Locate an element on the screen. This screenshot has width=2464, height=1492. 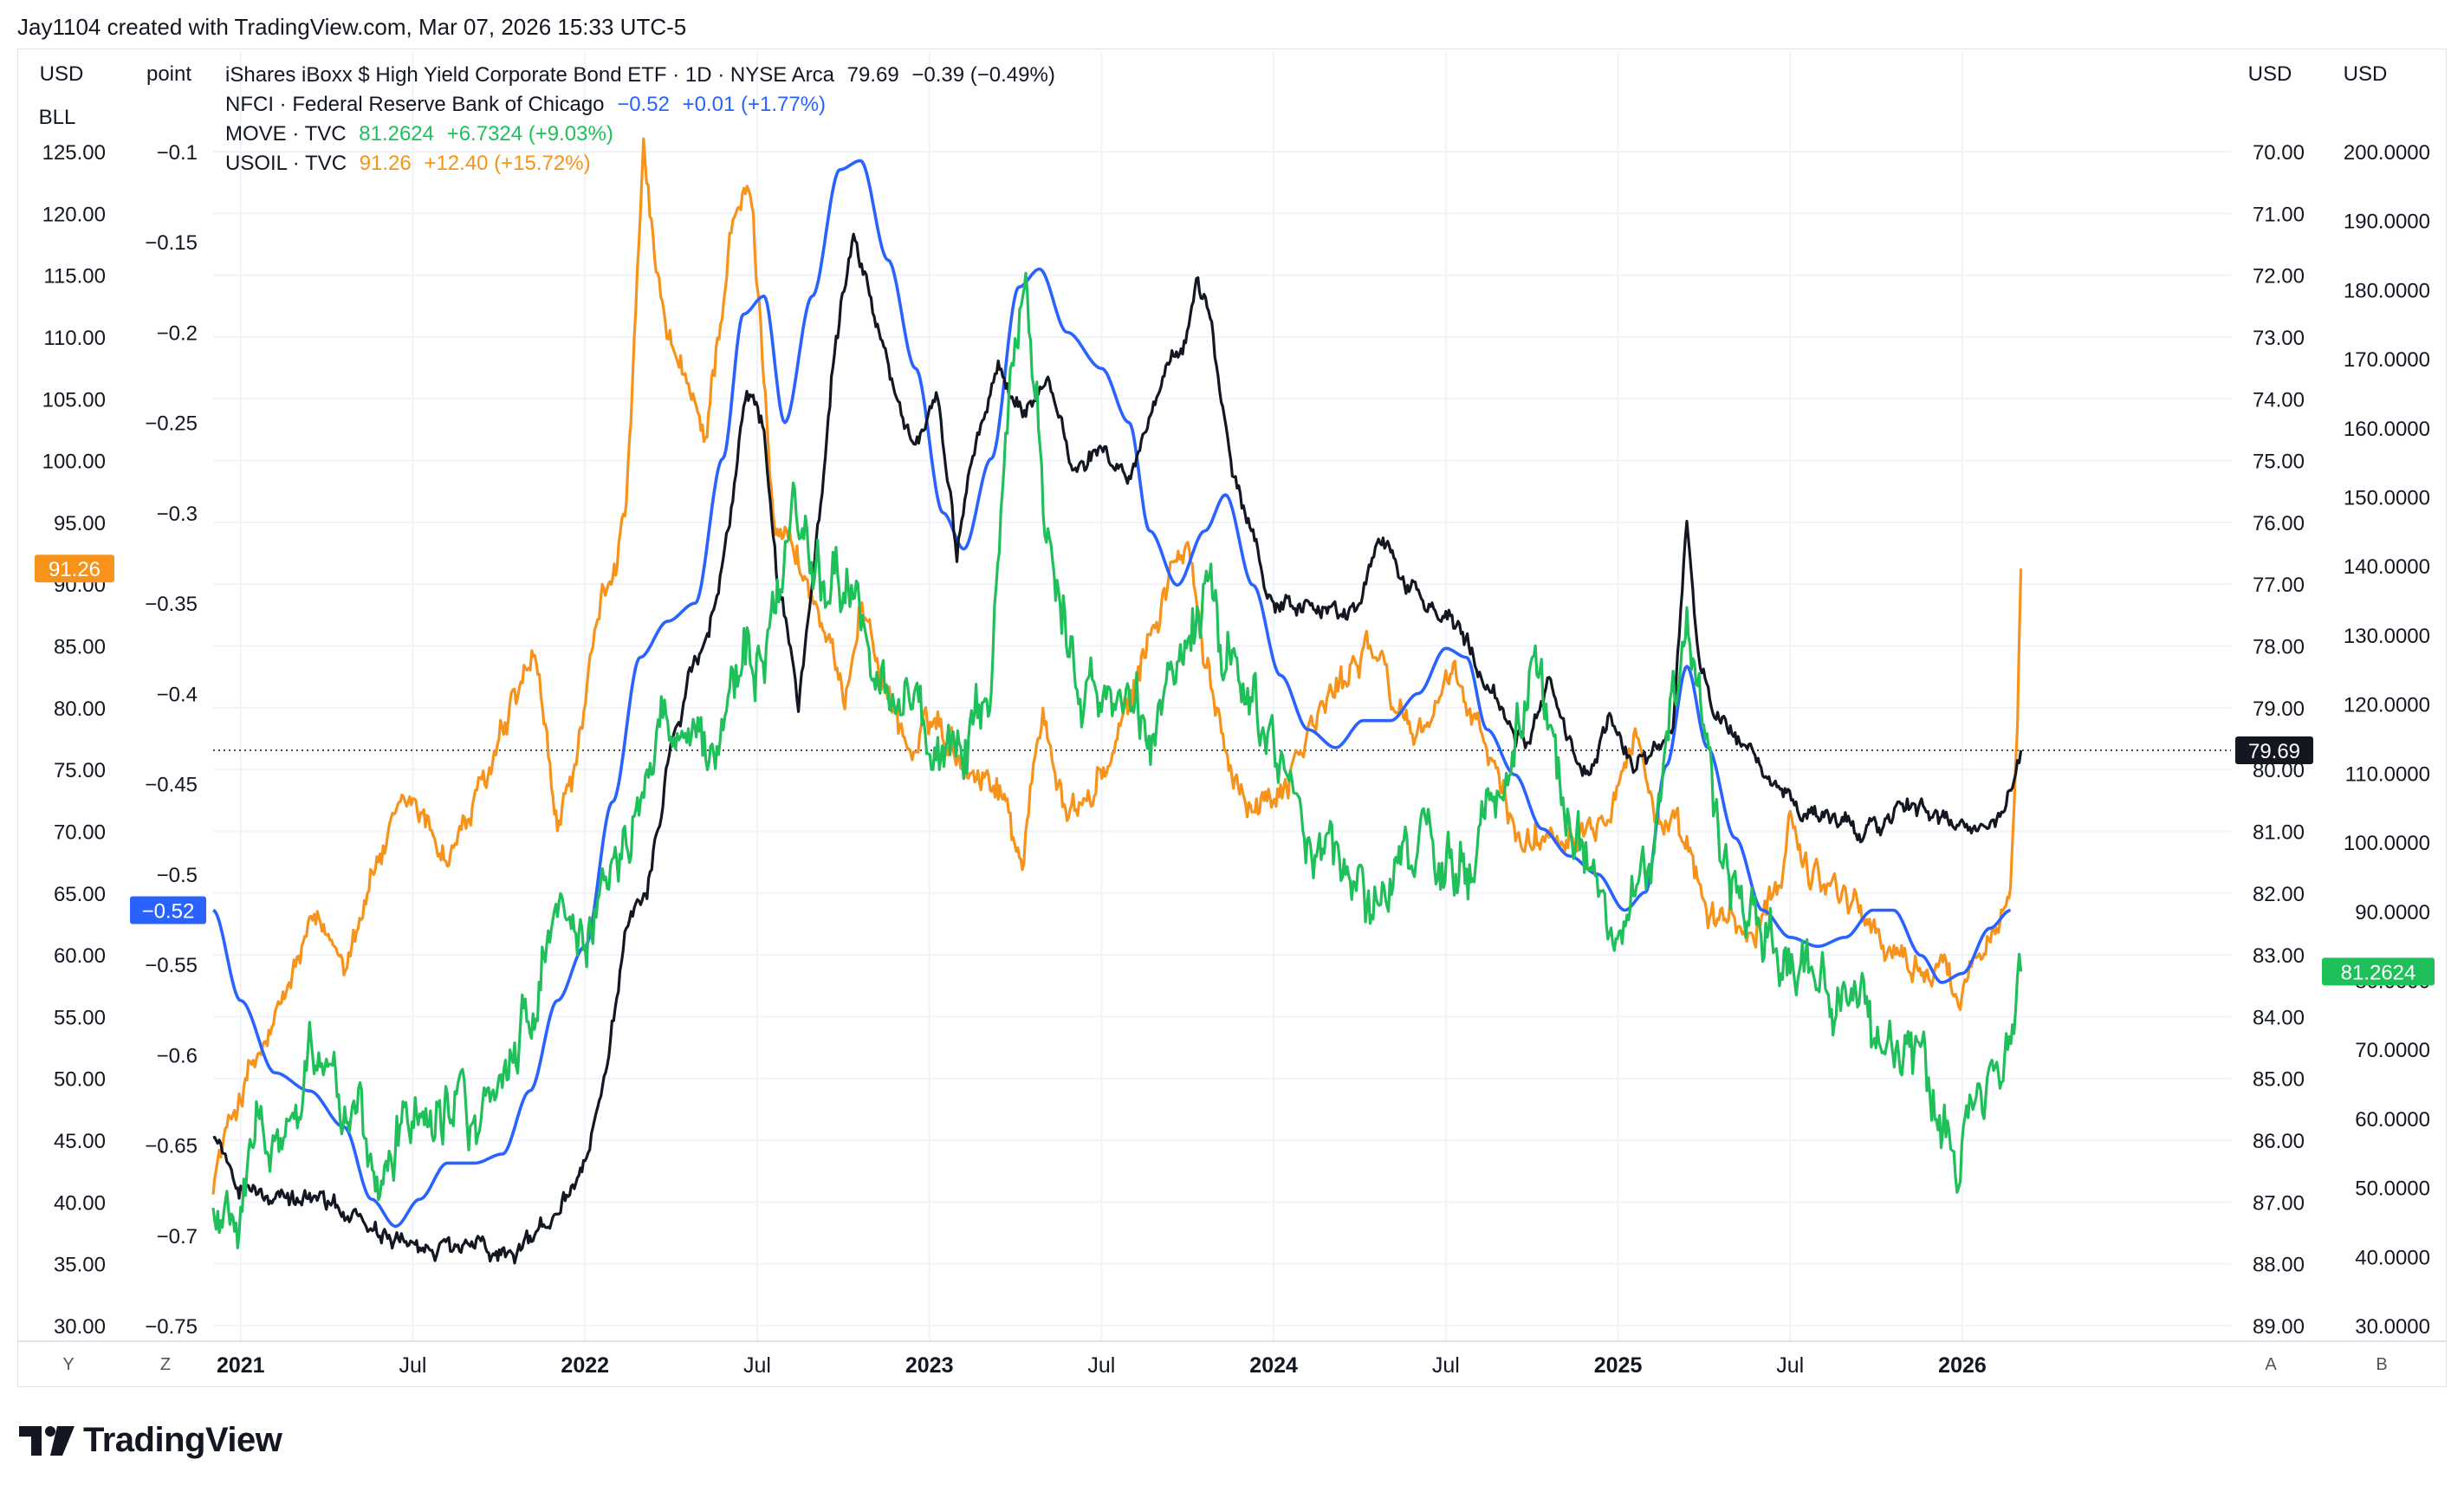
oil-axis-tick-label: 55.00 is located at coordinates (80, 1017).